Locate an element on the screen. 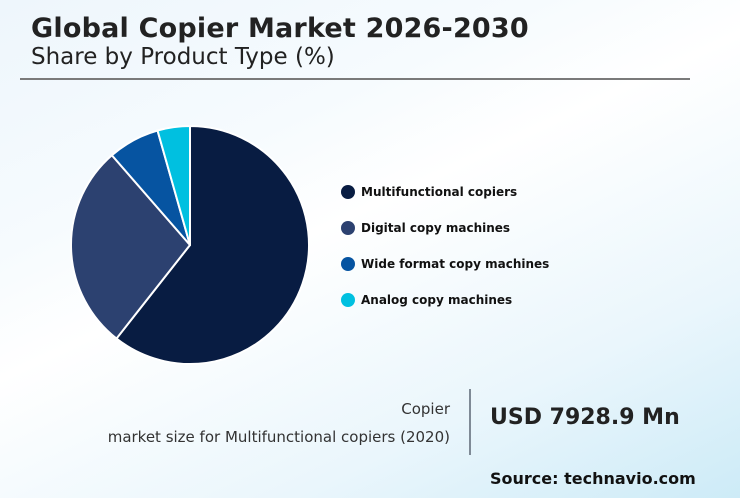 The width and height of the screenshot is (740, 498). legend-item-digital: Digital copy machines is located at coordinates (445, 228).